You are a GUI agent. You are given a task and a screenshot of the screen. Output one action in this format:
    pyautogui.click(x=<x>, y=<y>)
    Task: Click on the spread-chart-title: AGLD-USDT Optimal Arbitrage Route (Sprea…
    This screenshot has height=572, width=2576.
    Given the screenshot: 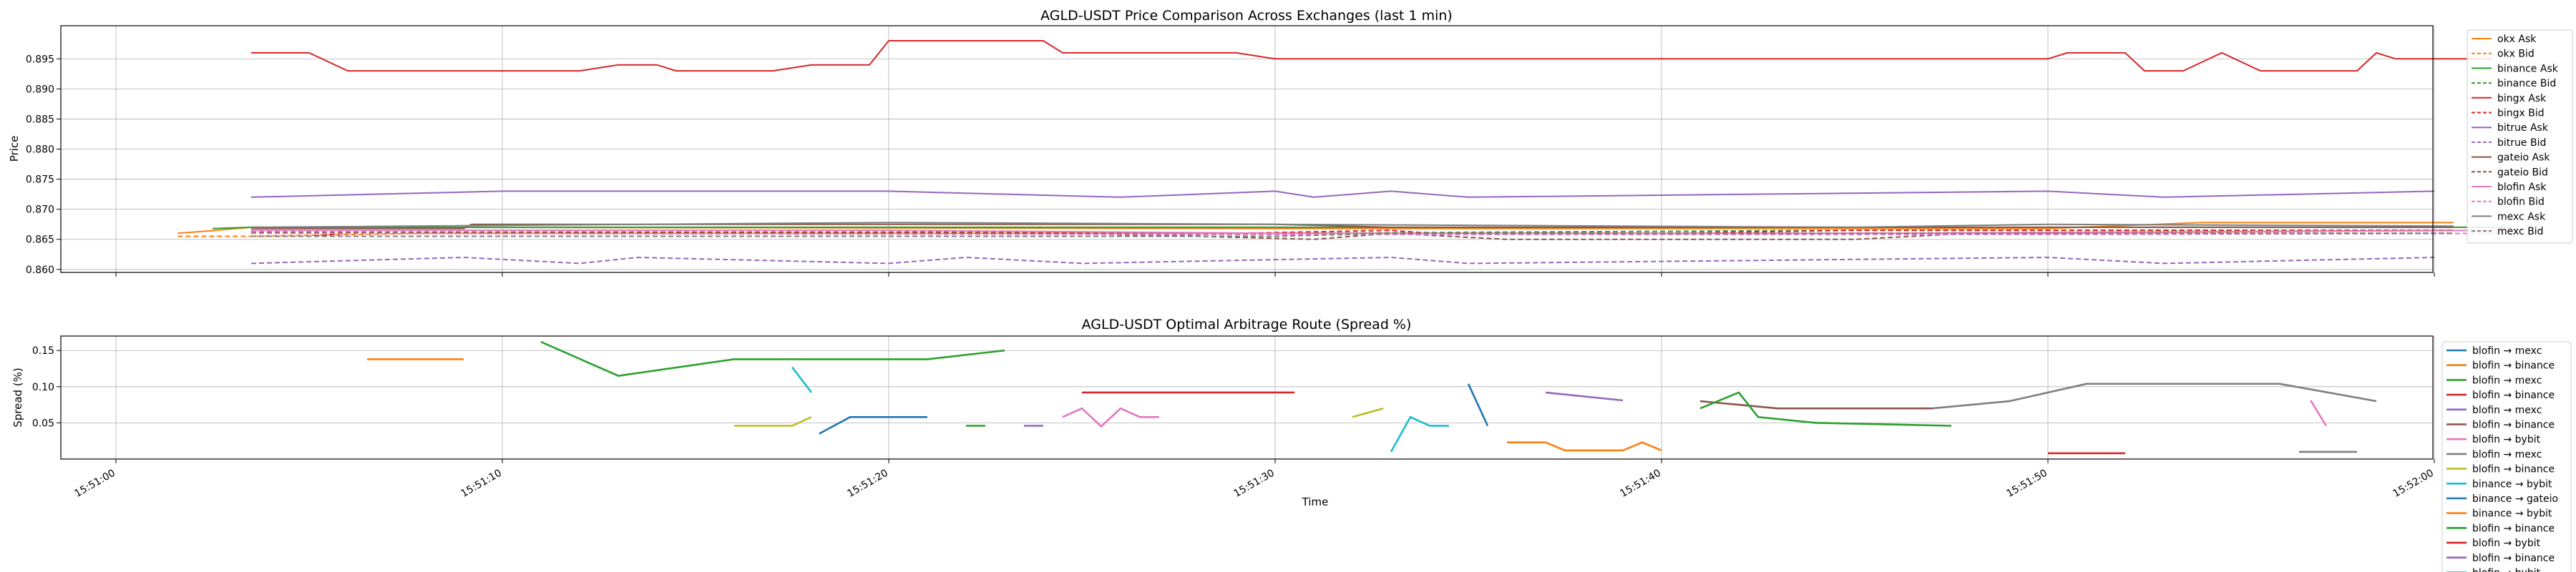 What is the action you would take?
    pyautogui.click(x=1247, y=324)
    